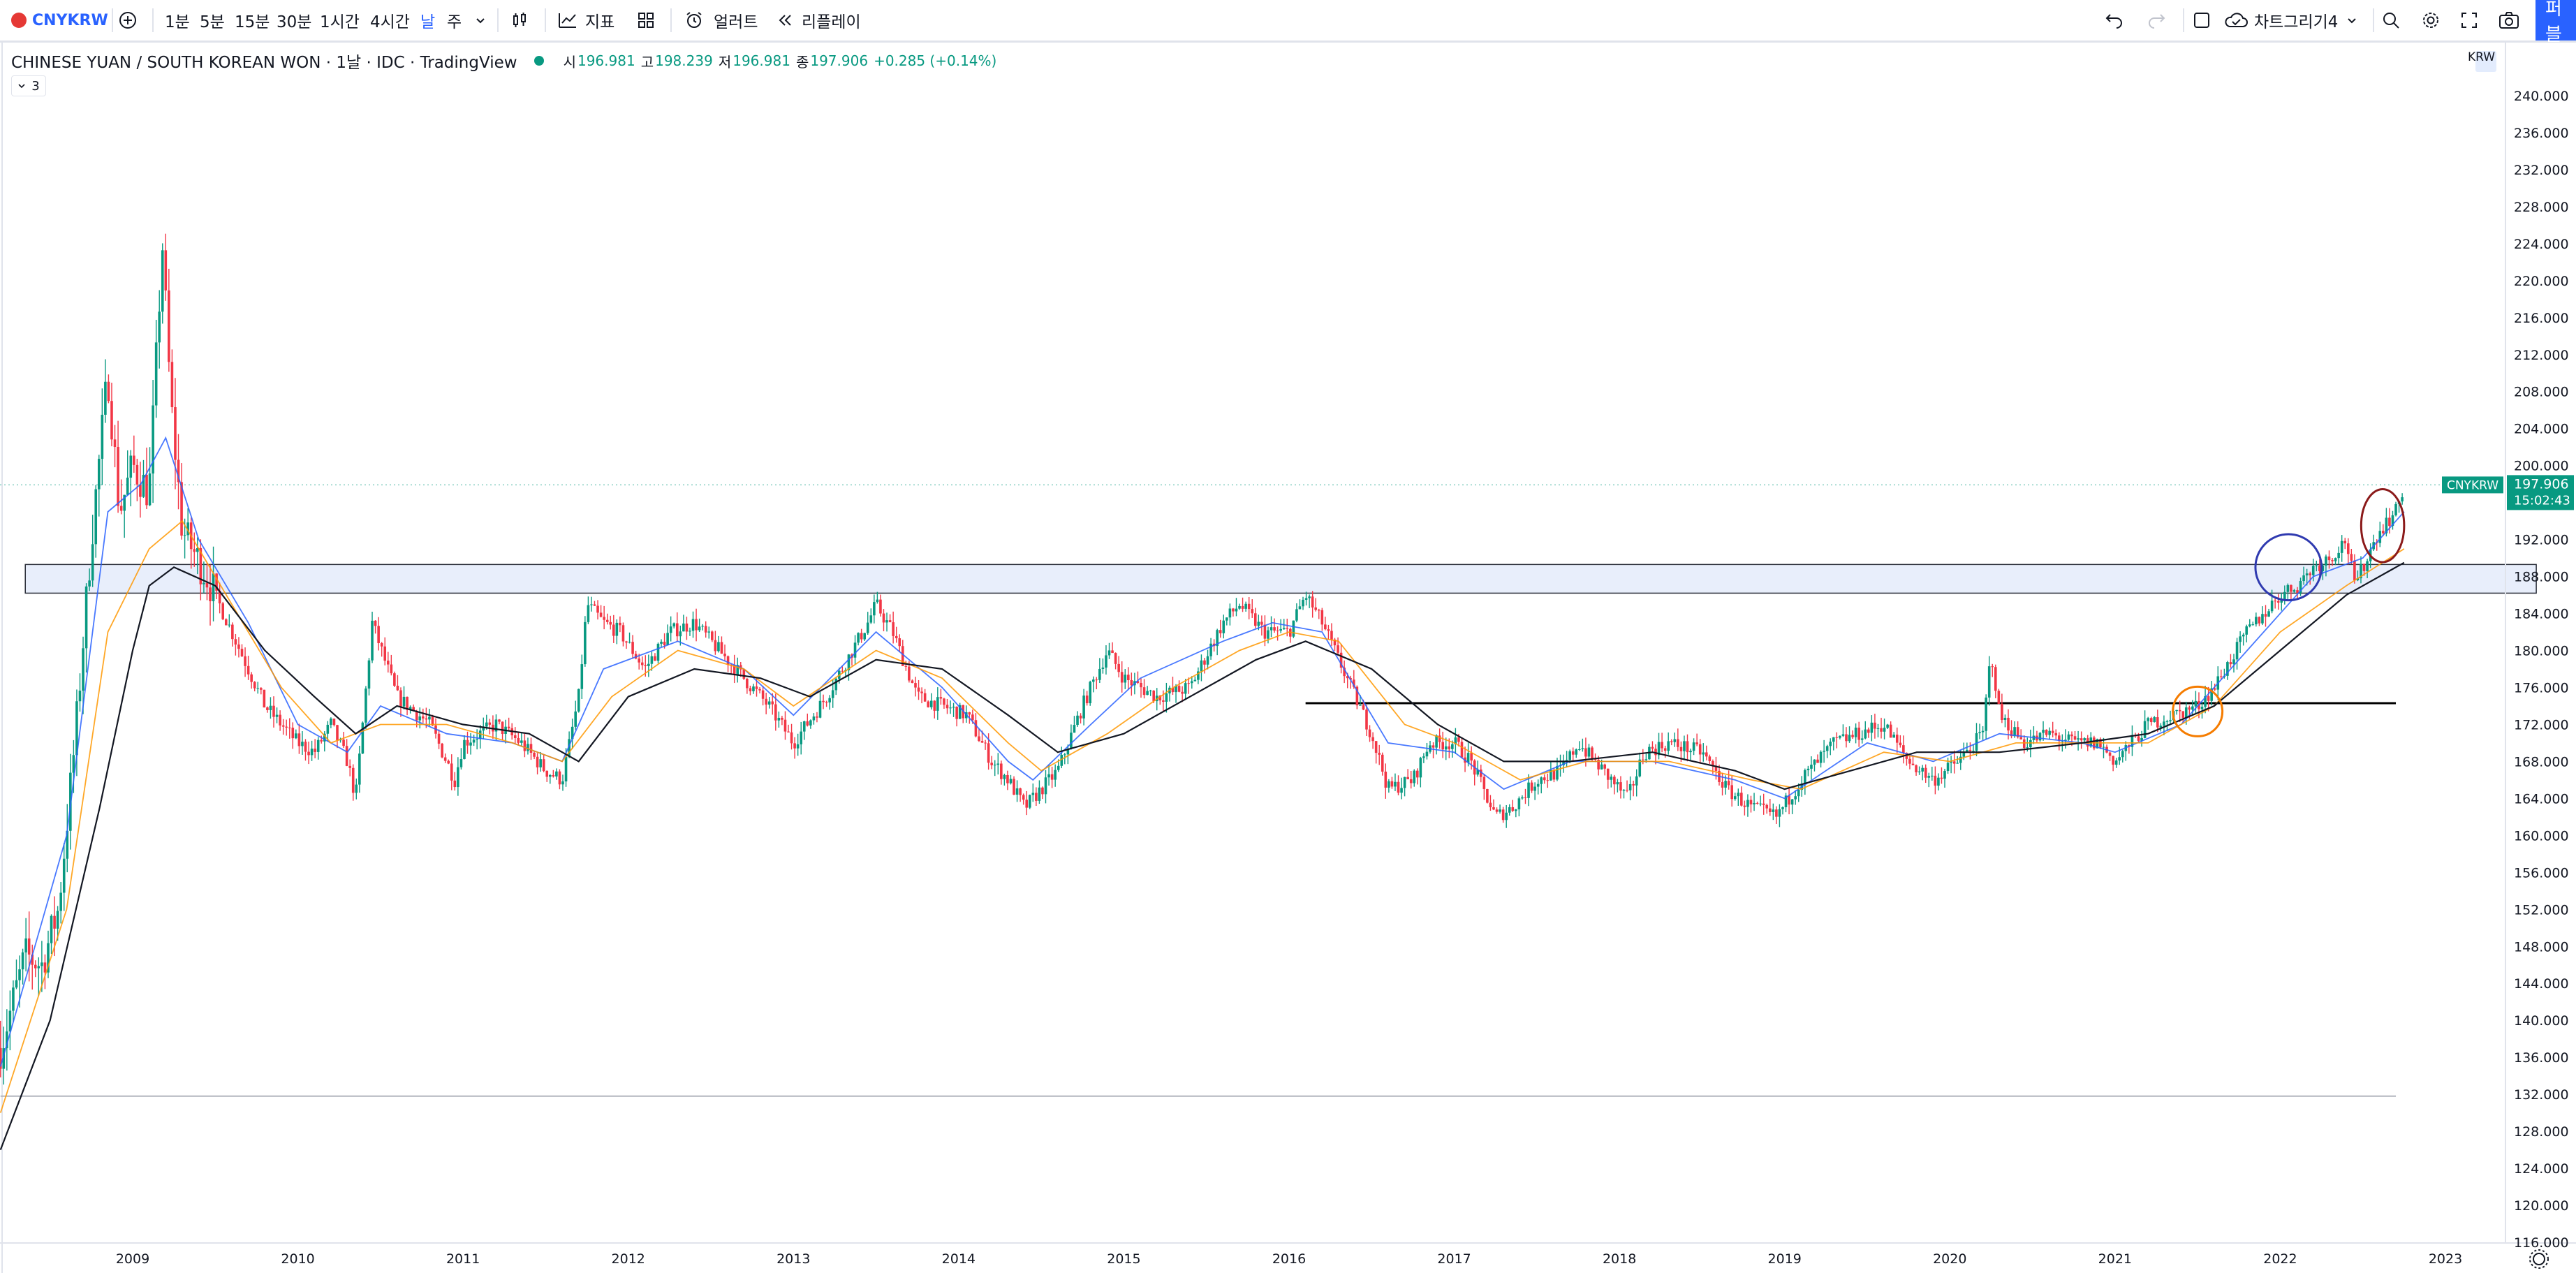 Image resolution: width=2576 pixels, height=1273 pixels. Describe the element at coordinates (177, 22) in the screenshot. I see `interval-1m: 1분` at that location.